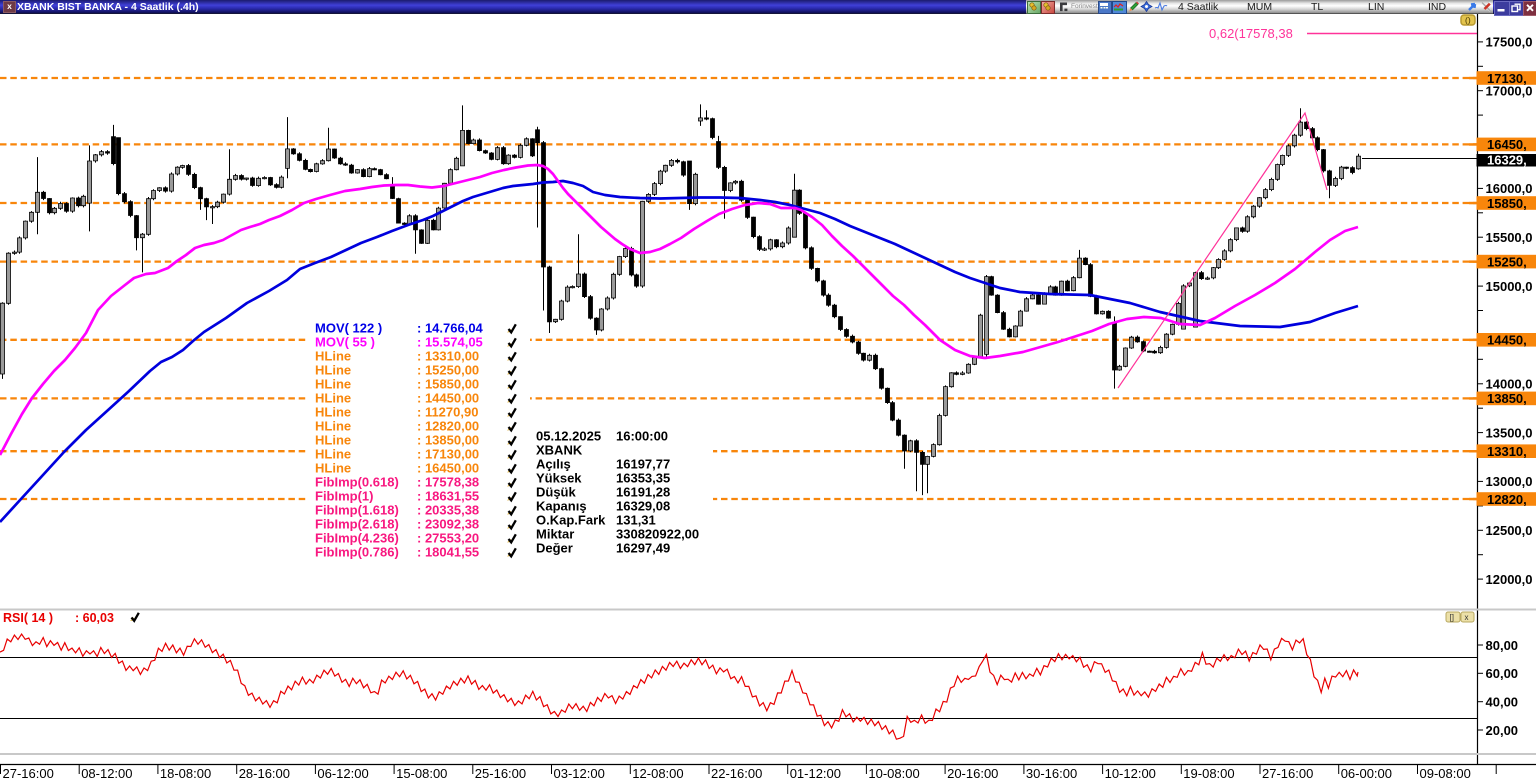  What do you see at coordinates (561, 506) in the screenshot?
I see `svg-text: Kapanış` at bounding box center [561, 506].